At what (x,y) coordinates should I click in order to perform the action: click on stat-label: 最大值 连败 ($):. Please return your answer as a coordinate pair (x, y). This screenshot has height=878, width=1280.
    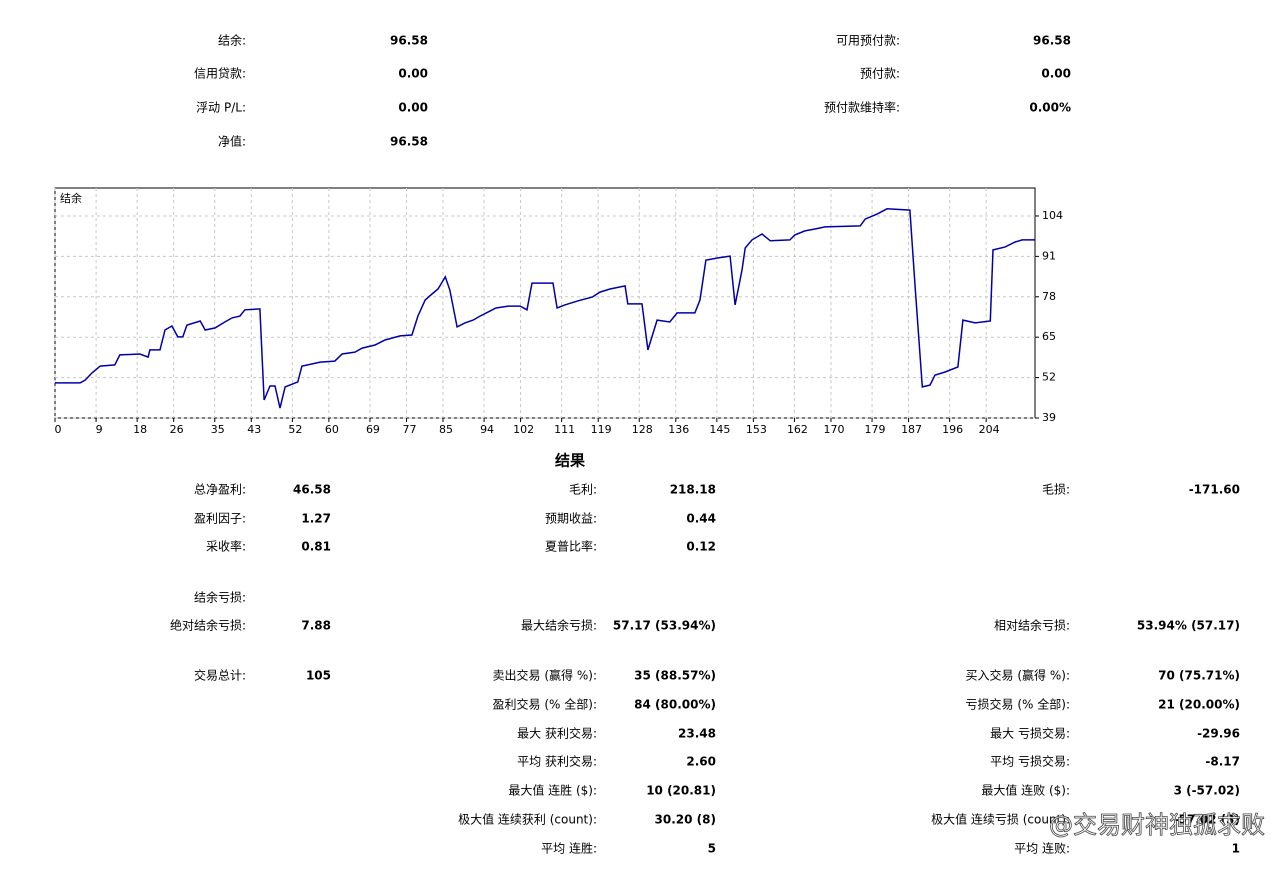
    Looking at the image, I should click on (1025, 790).